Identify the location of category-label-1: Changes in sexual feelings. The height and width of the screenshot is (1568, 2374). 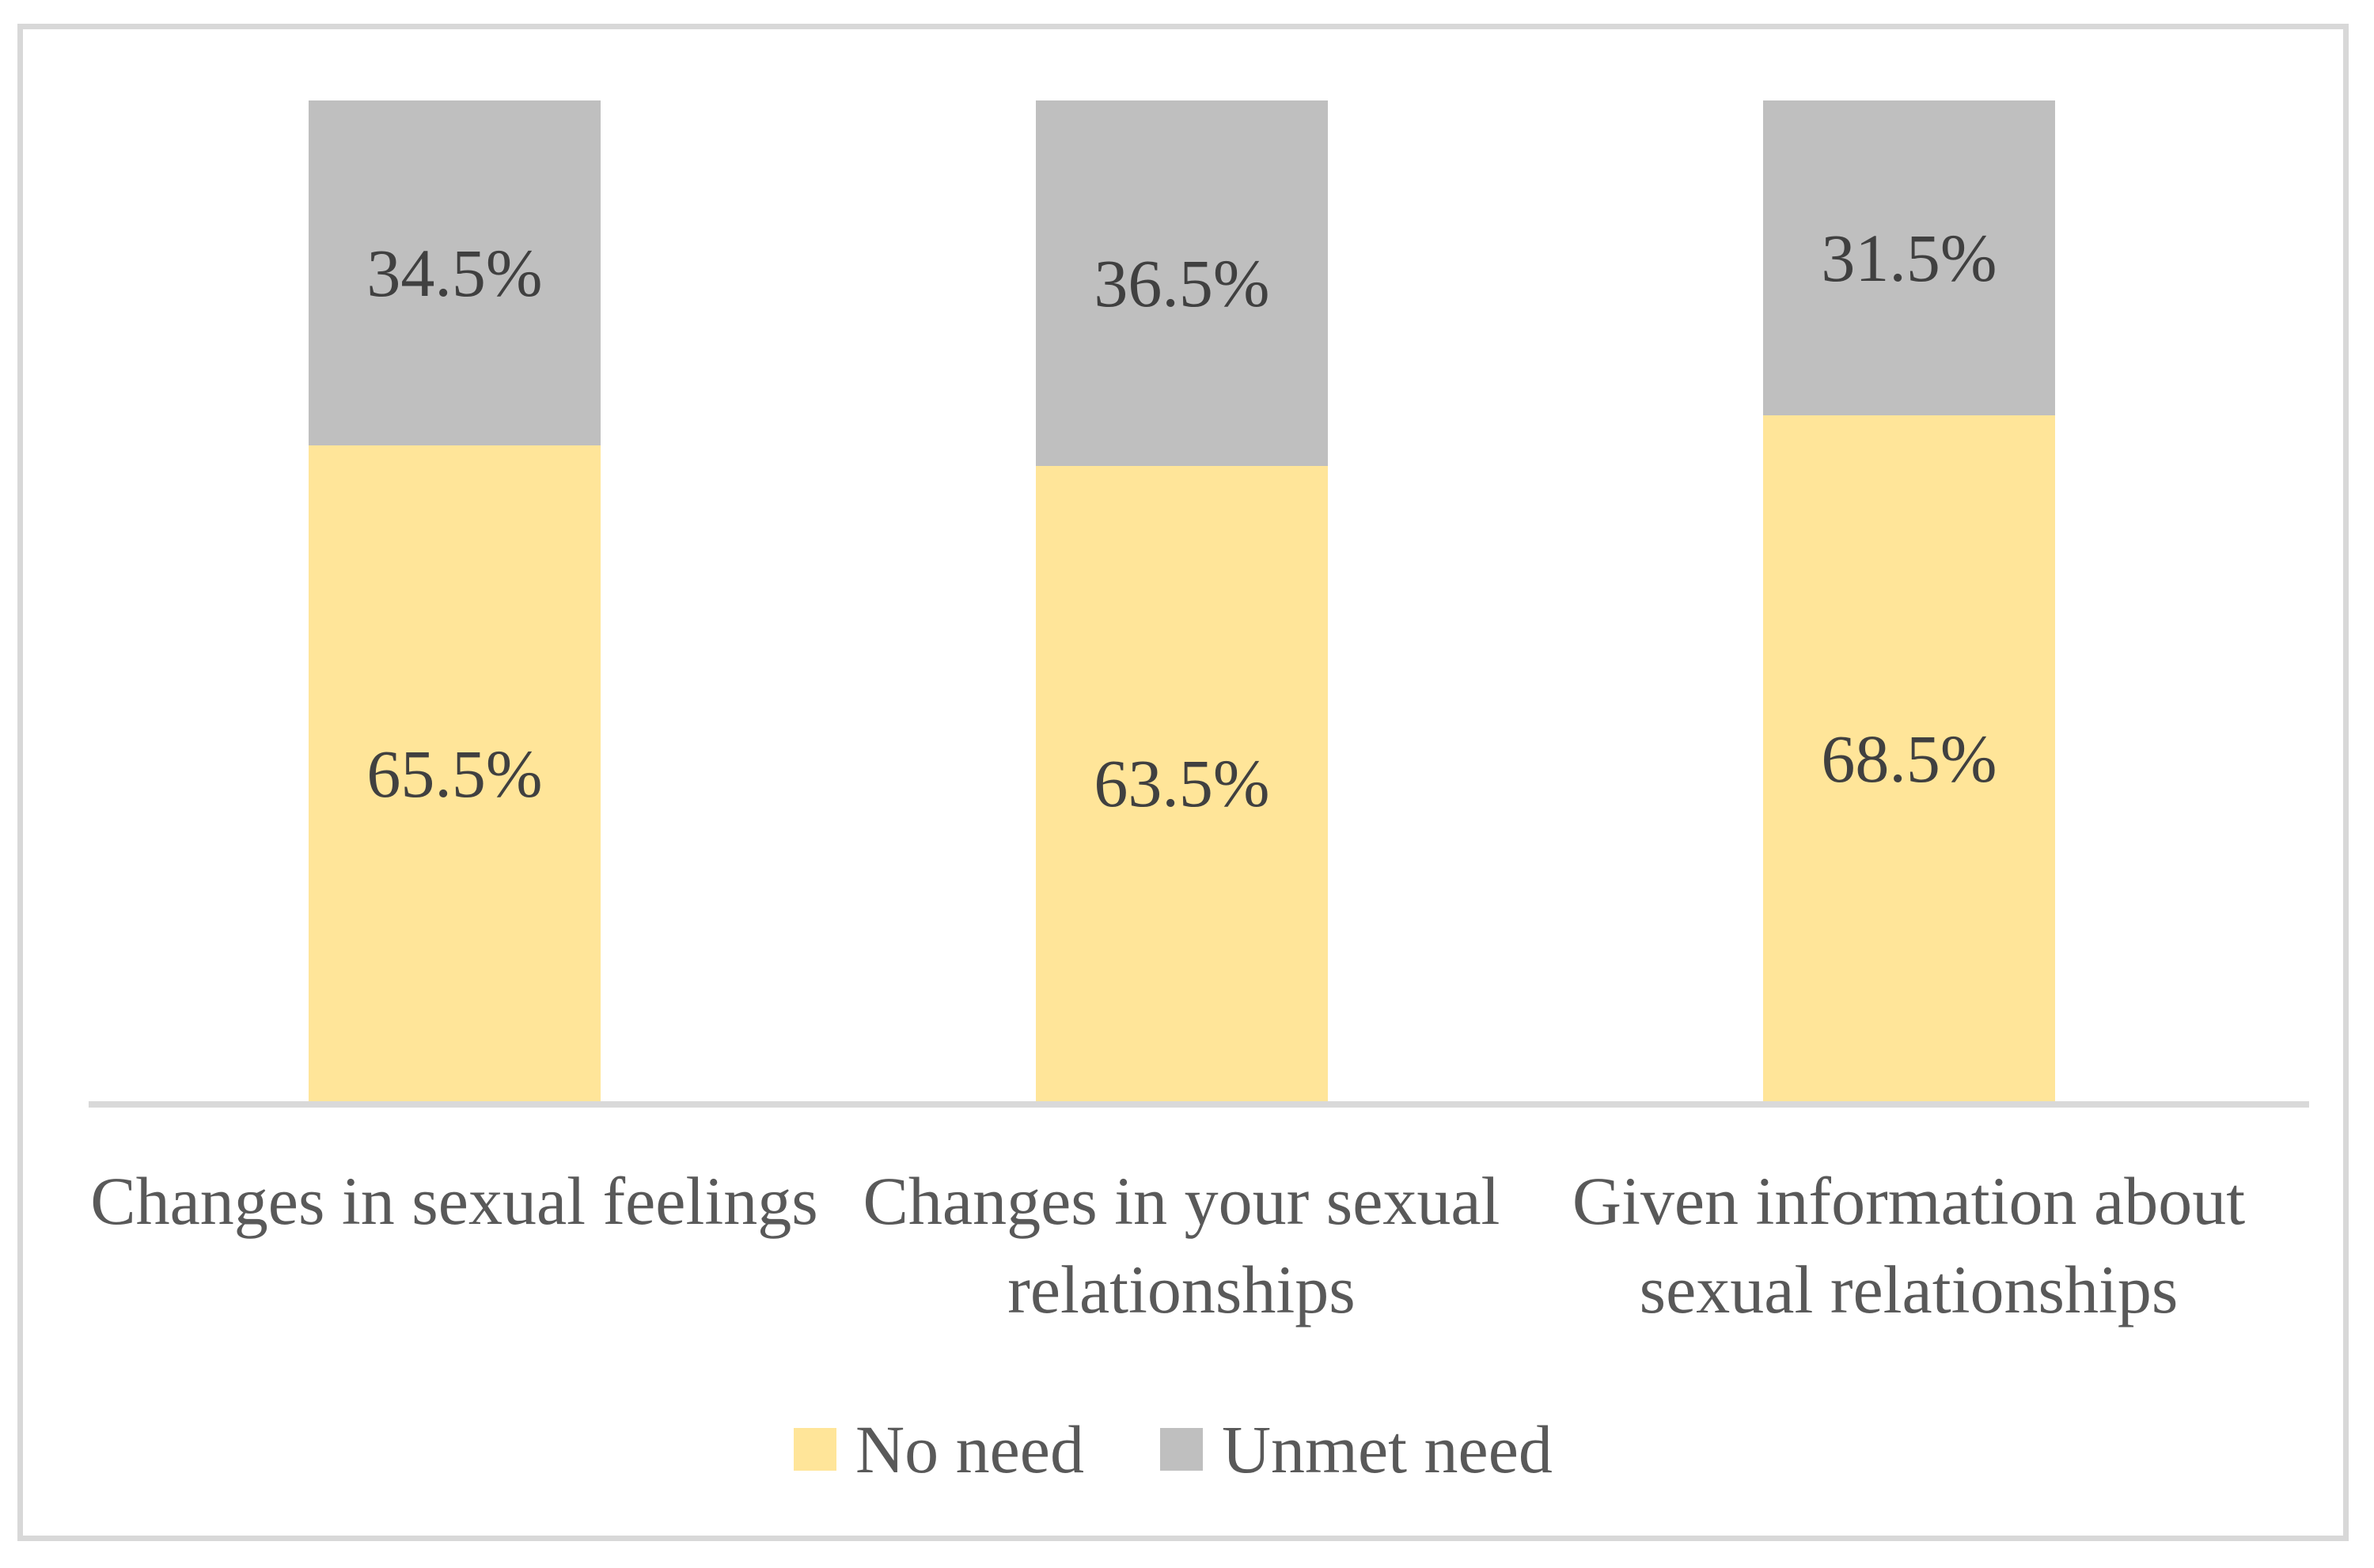
(454, 1201).